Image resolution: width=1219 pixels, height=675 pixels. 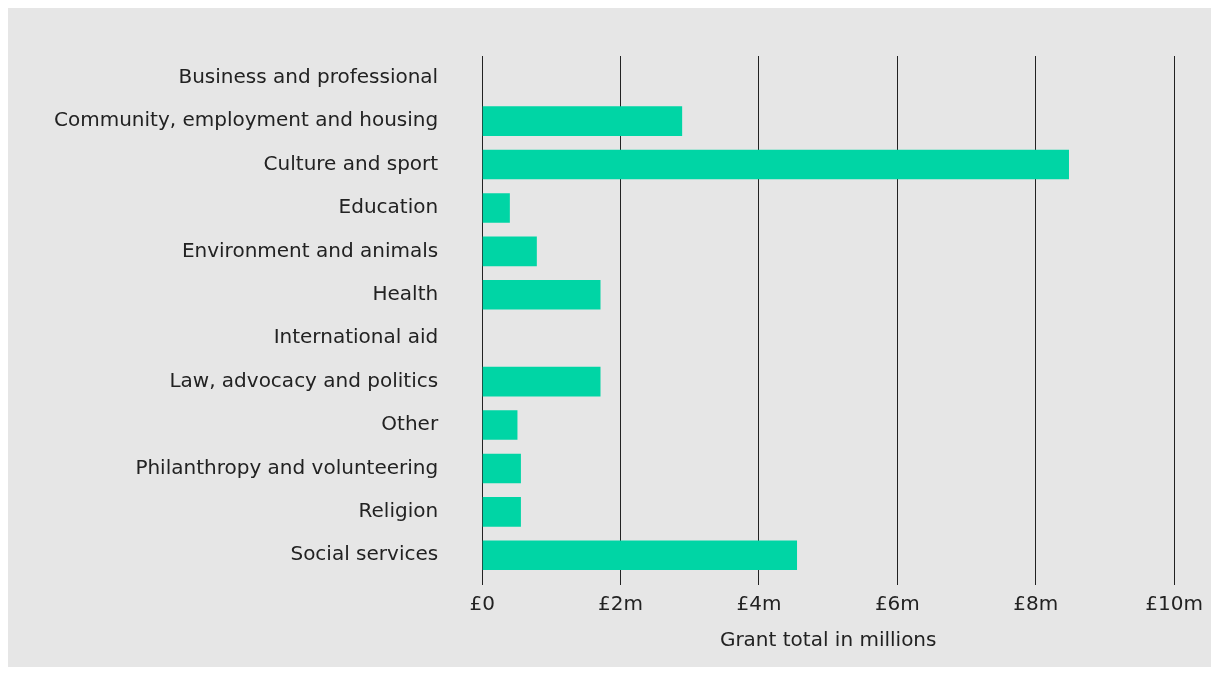 I want to click on x-axis-title: Grant total in millions, so click(x=828, y=639).